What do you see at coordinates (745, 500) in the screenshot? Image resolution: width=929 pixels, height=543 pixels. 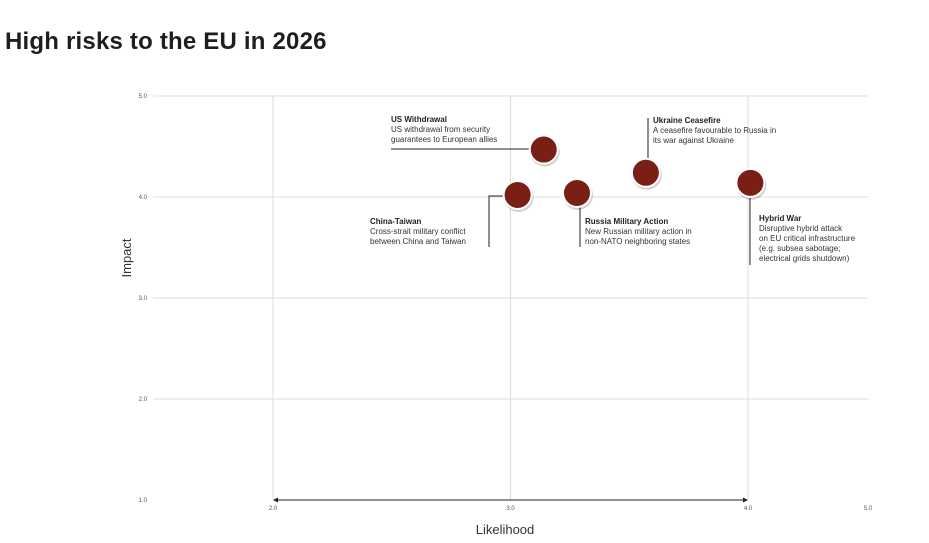 I see `x-axis-arrow-right` at bounding box center [745, 500].